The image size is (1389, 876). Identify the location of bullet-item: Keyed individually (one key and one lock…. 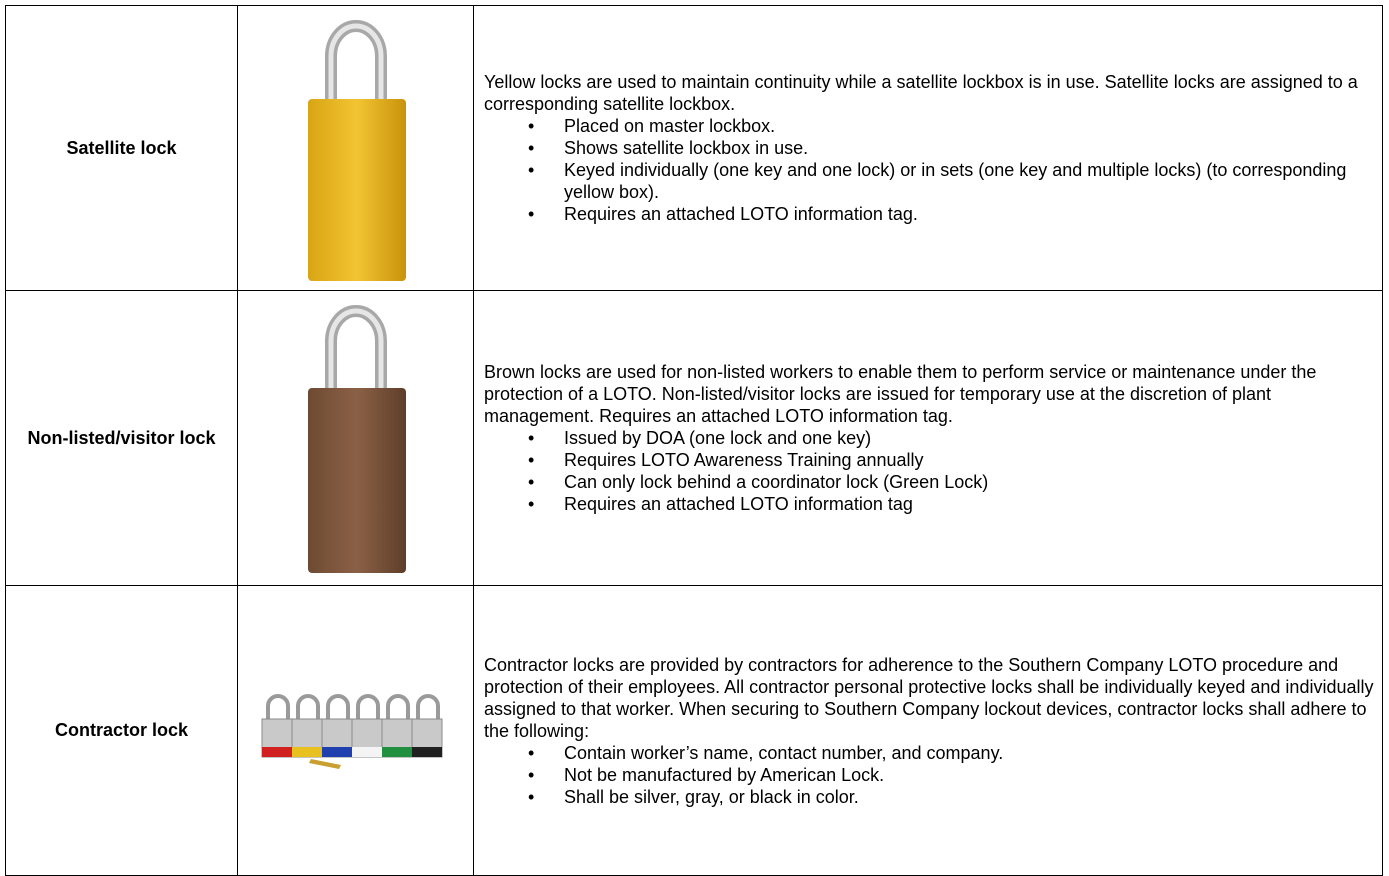
(951, 181).